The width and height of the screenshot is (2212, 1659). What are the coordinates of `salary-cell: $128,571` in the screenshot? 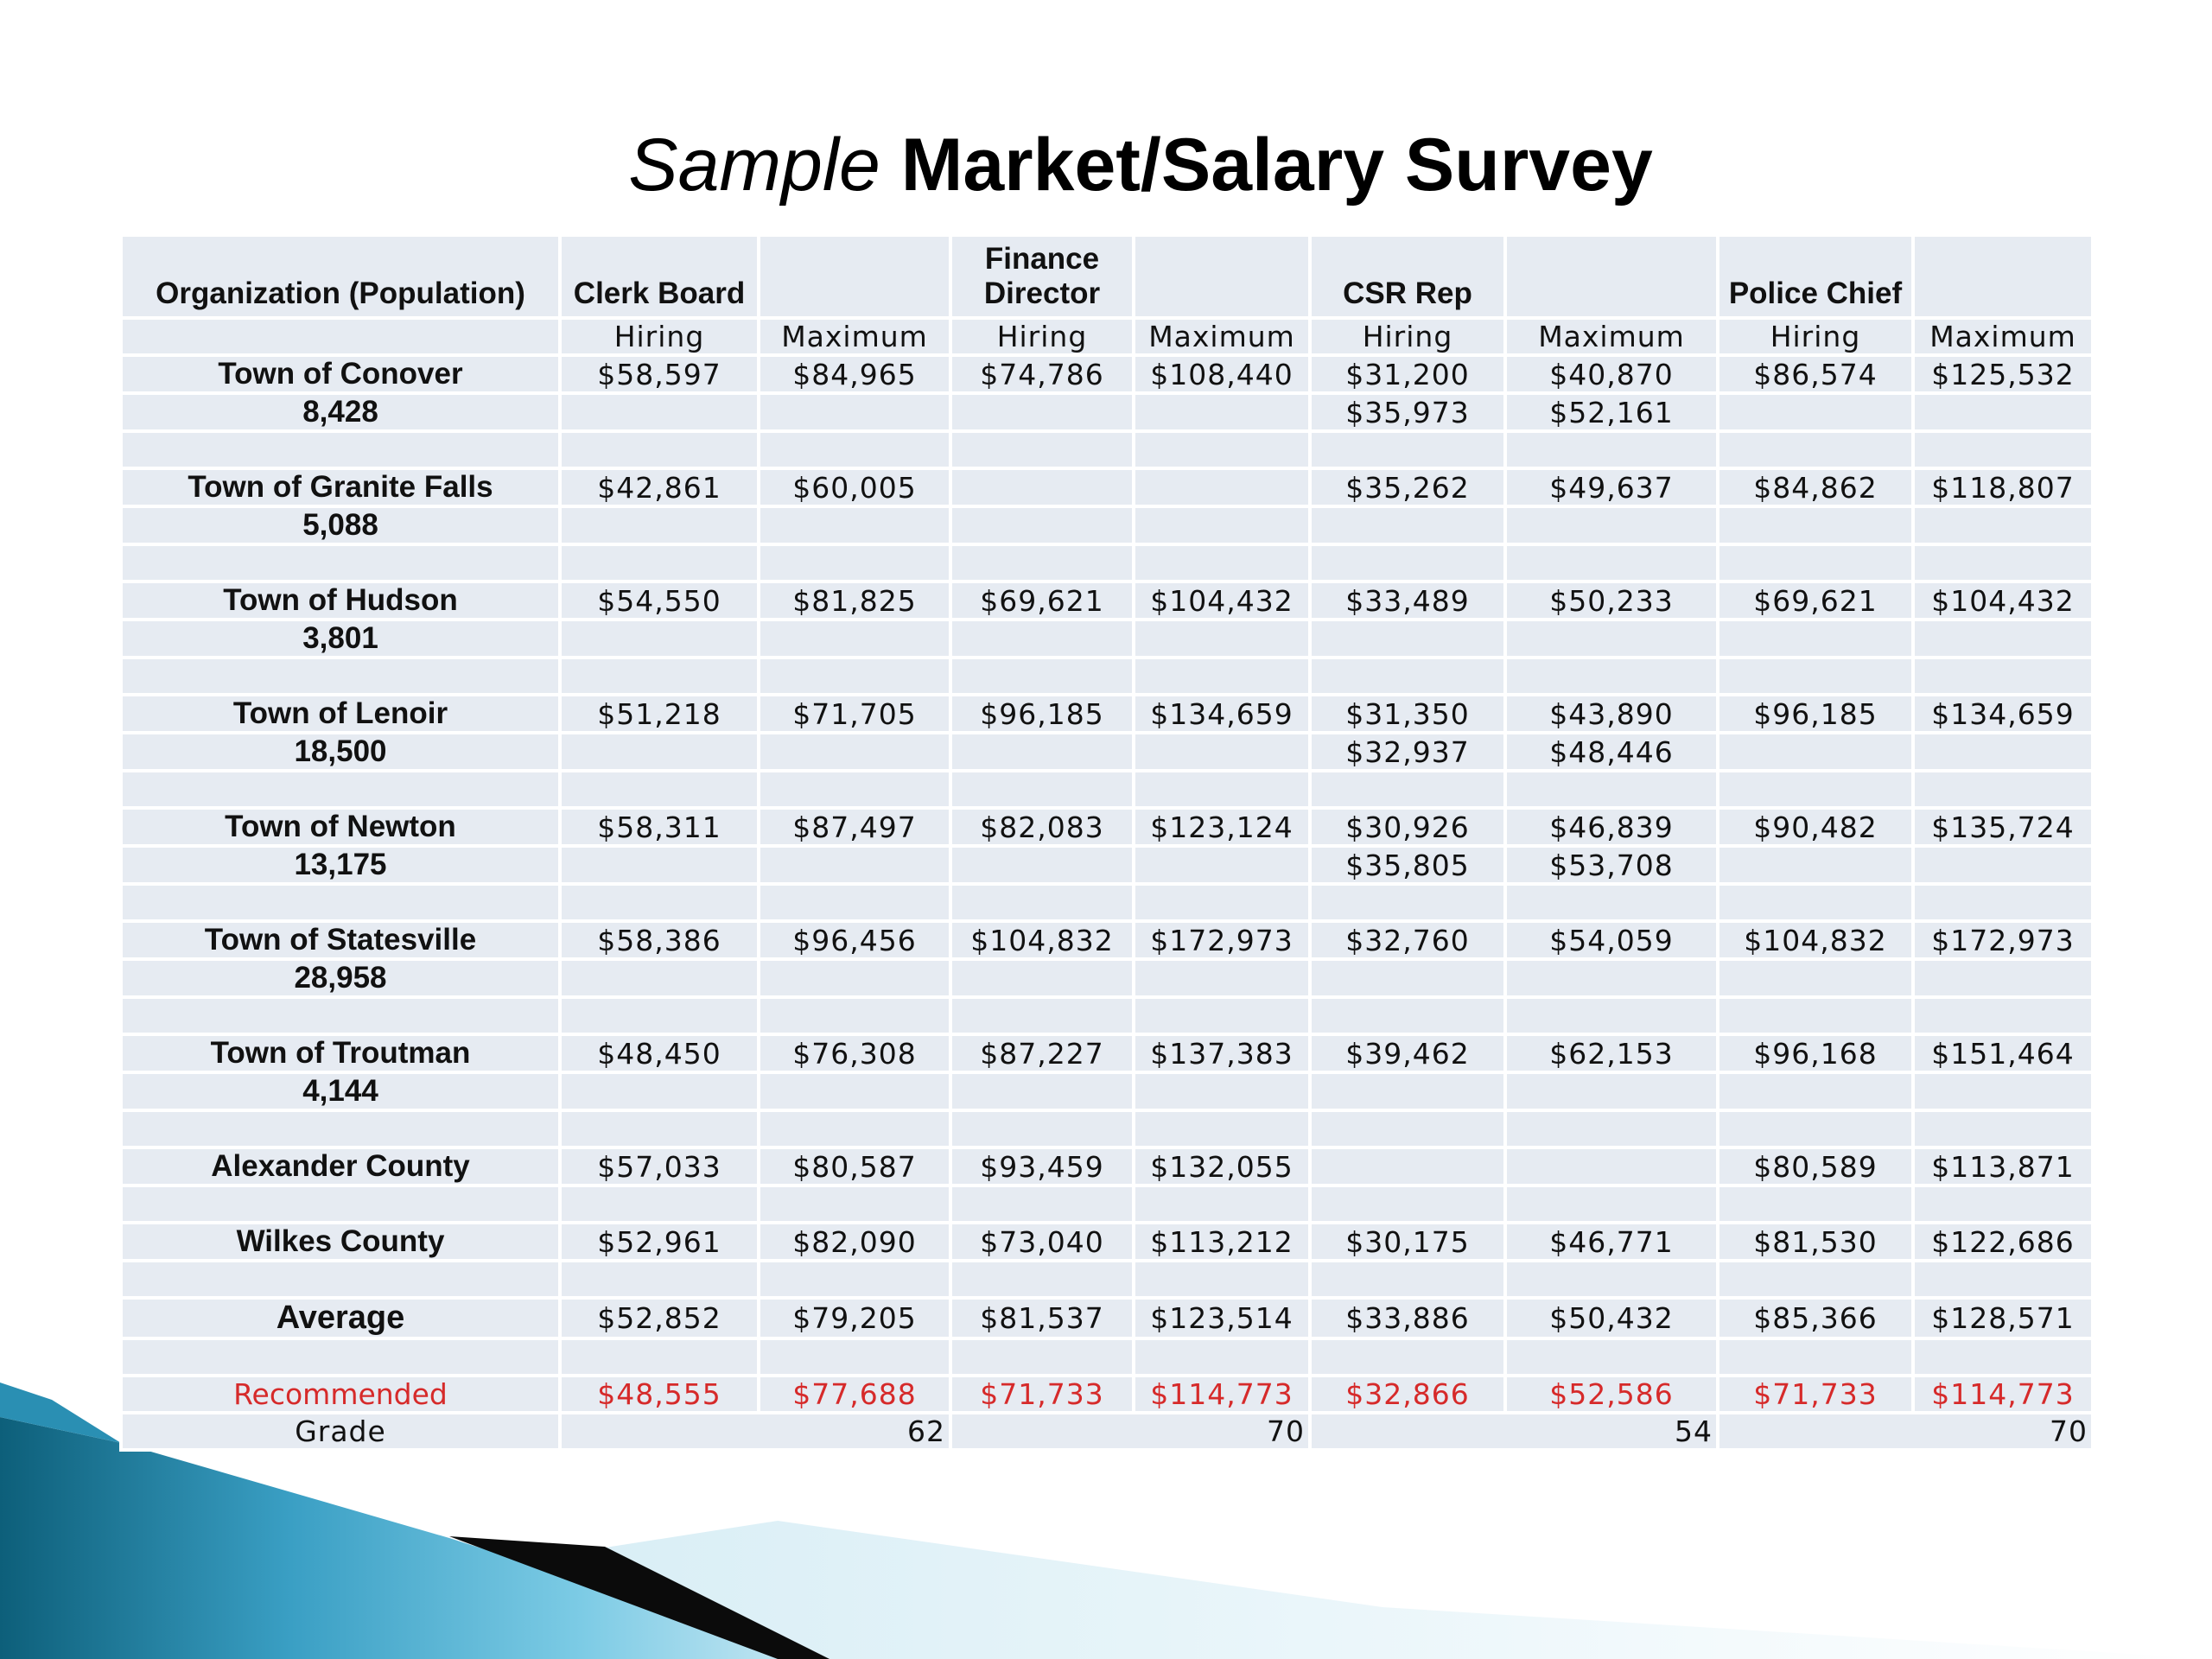 It's located at (2002, 1318).